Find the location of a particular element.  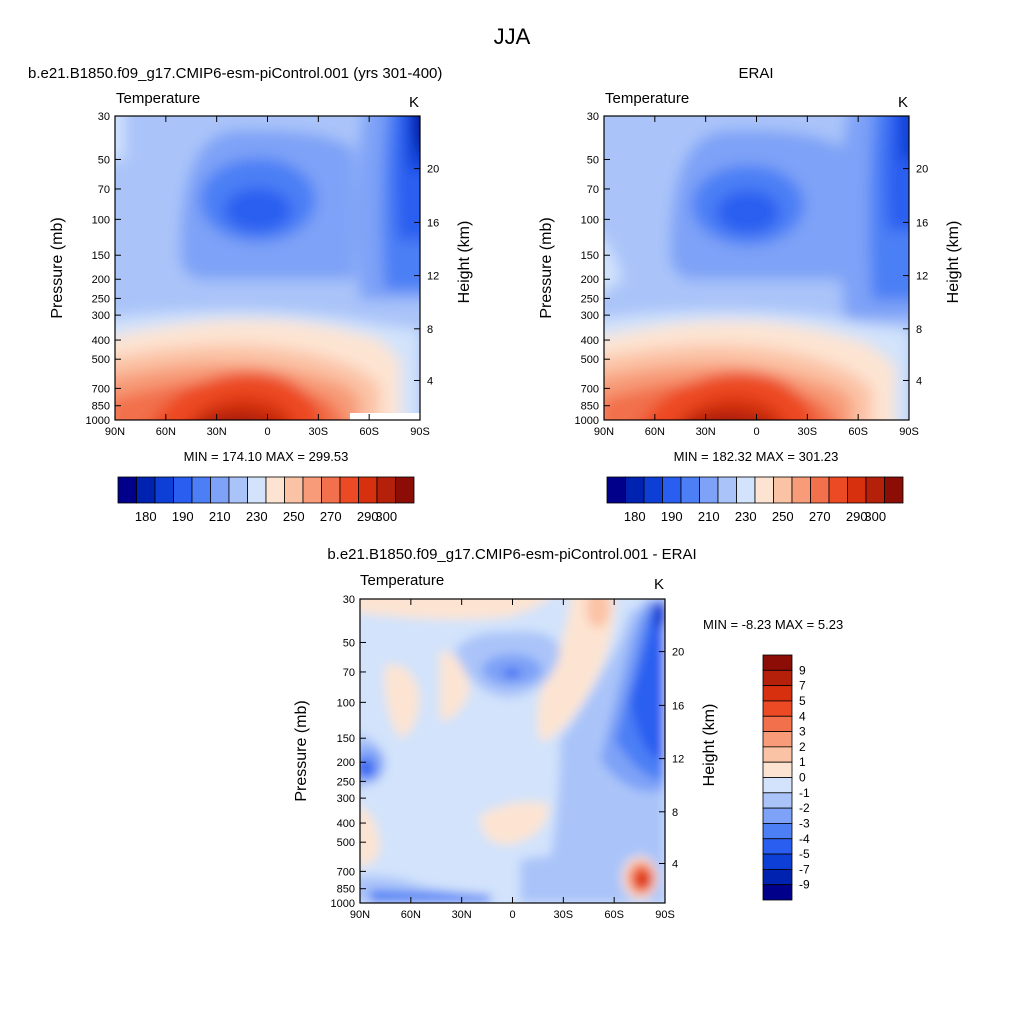

colorbar: 9 754 321 0-1-2-3 -4-5-7 -9 is located at coordinates (786, 777).